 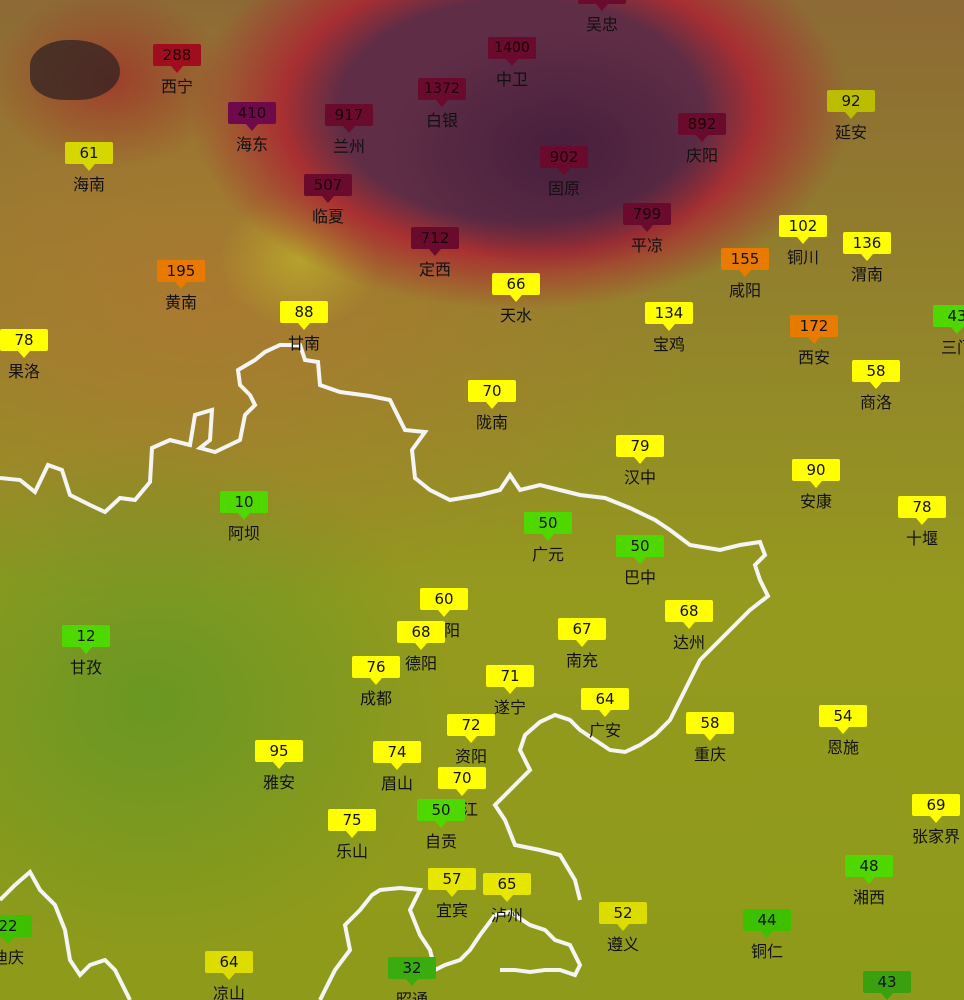 I want to click on aqi-badge: 902, so click(x=564, y=160).